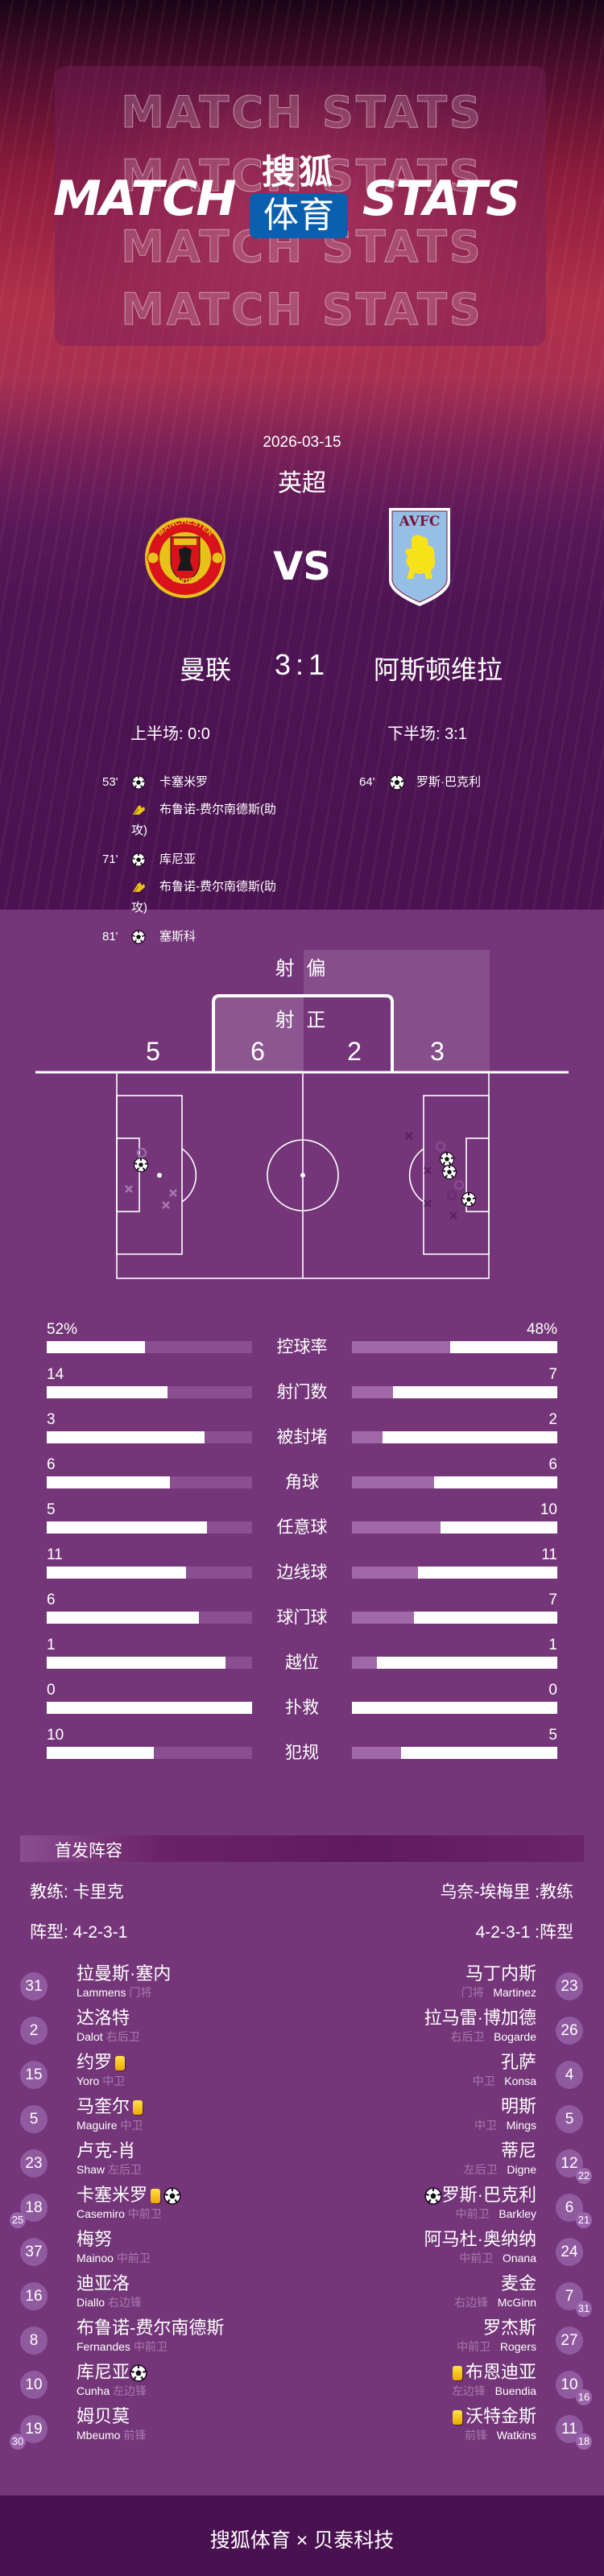 Image resolution: width=604 pixels, height=2576 pixels. Describe the element at coordinates (480, 2239) in the screenshot. I see `player-row: 阿马杜·奥纳纳` at that location.